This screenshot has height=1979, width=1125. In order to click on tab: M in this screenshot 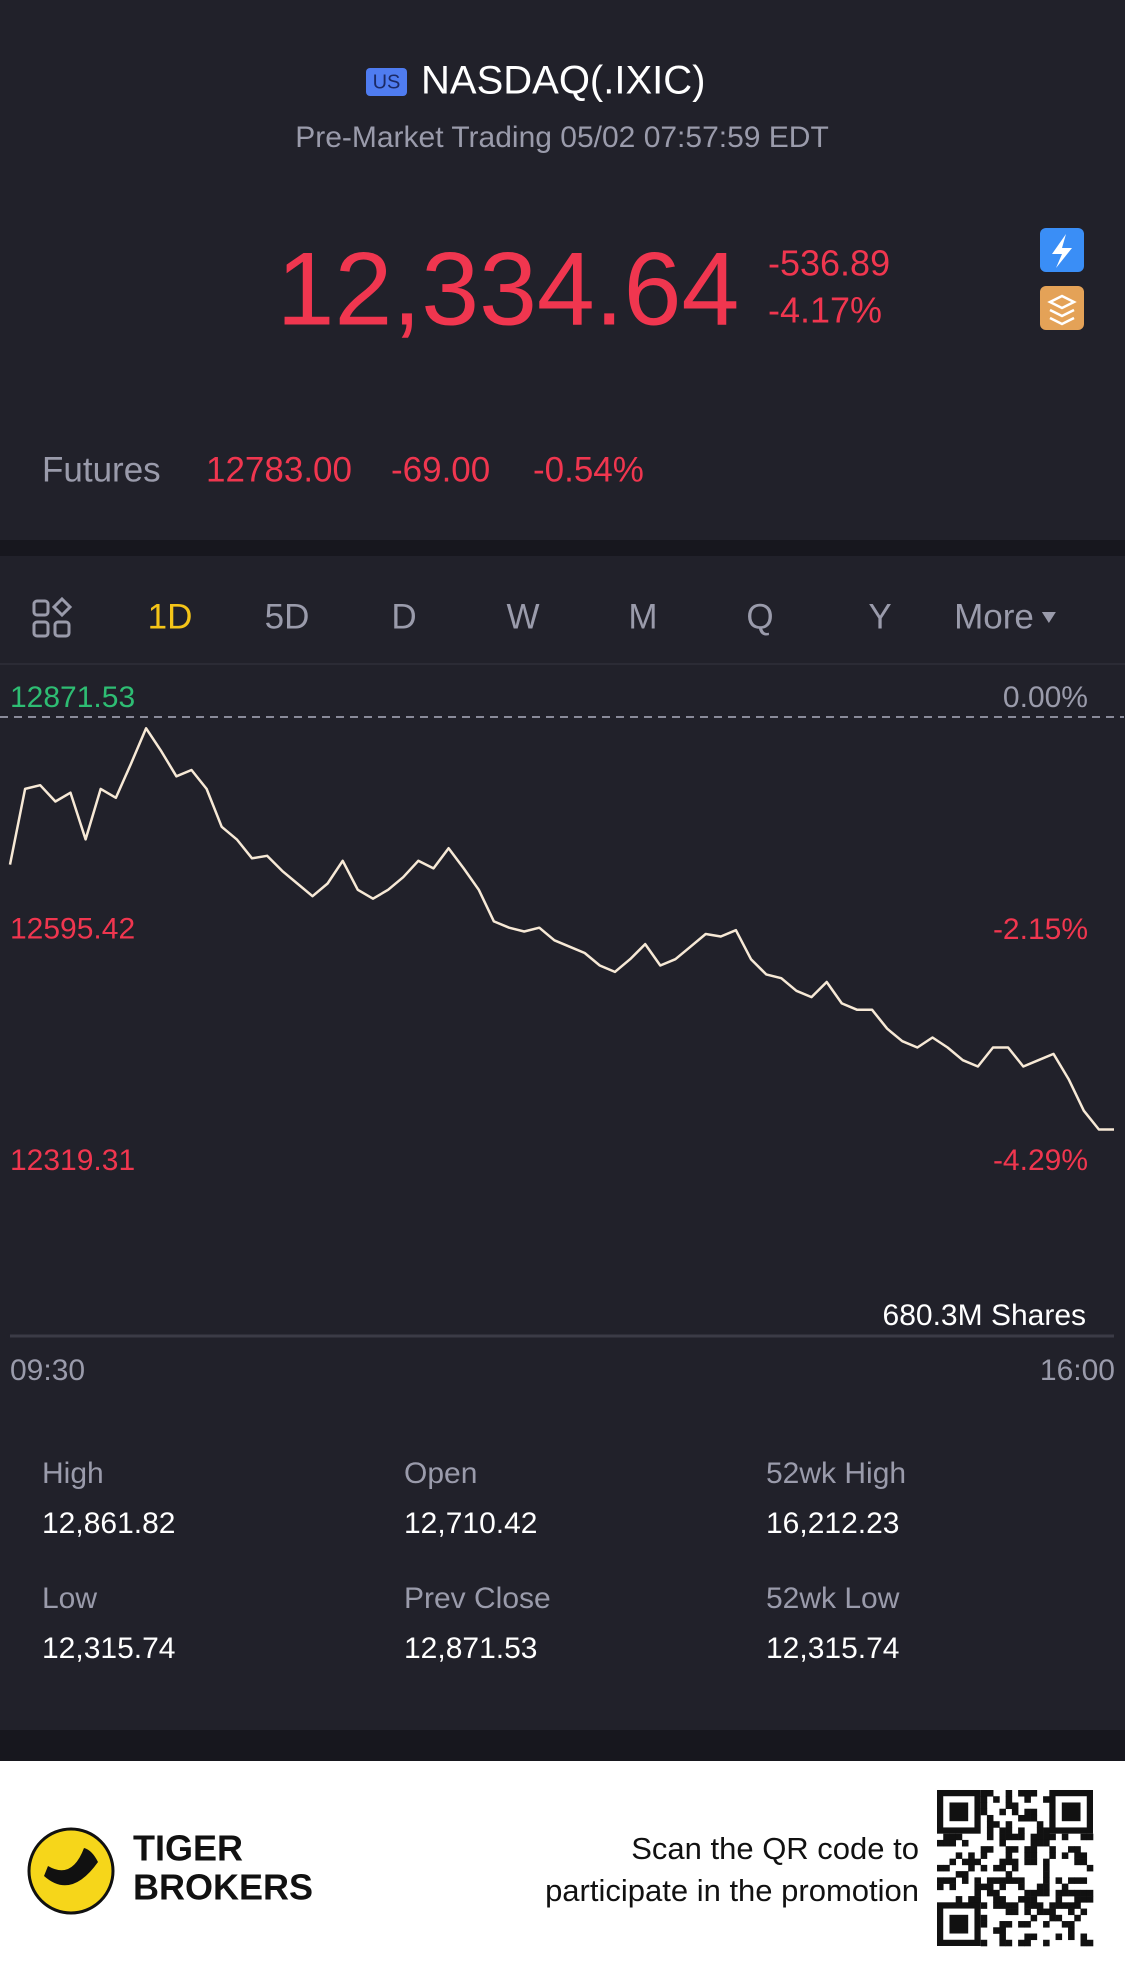, I will do `click(642, 616)`.